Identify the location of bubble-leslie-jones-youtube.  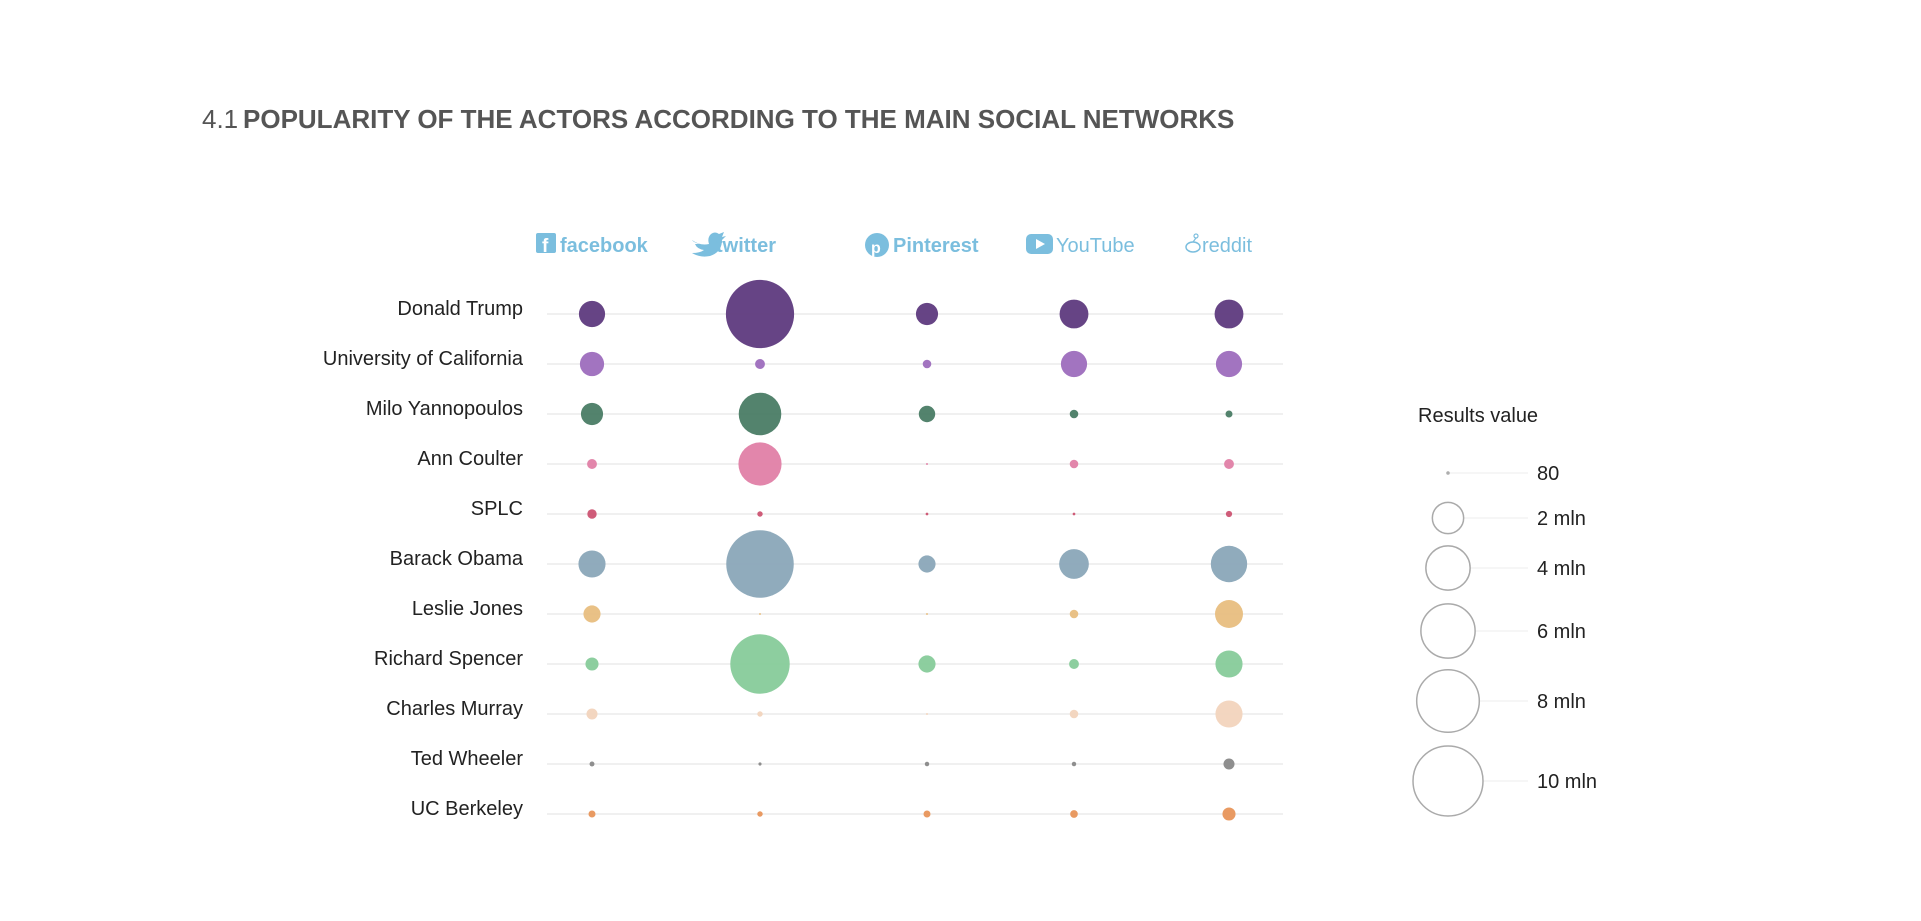
(1074, 614).